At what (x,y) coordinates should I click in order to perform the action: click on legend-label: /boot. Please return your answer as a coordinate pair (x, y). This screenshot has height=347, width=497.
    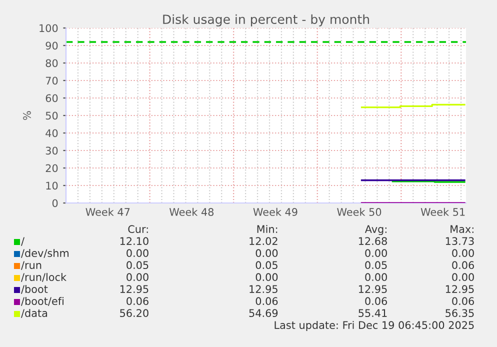
    Looking at the image, I should click on (34, 289).